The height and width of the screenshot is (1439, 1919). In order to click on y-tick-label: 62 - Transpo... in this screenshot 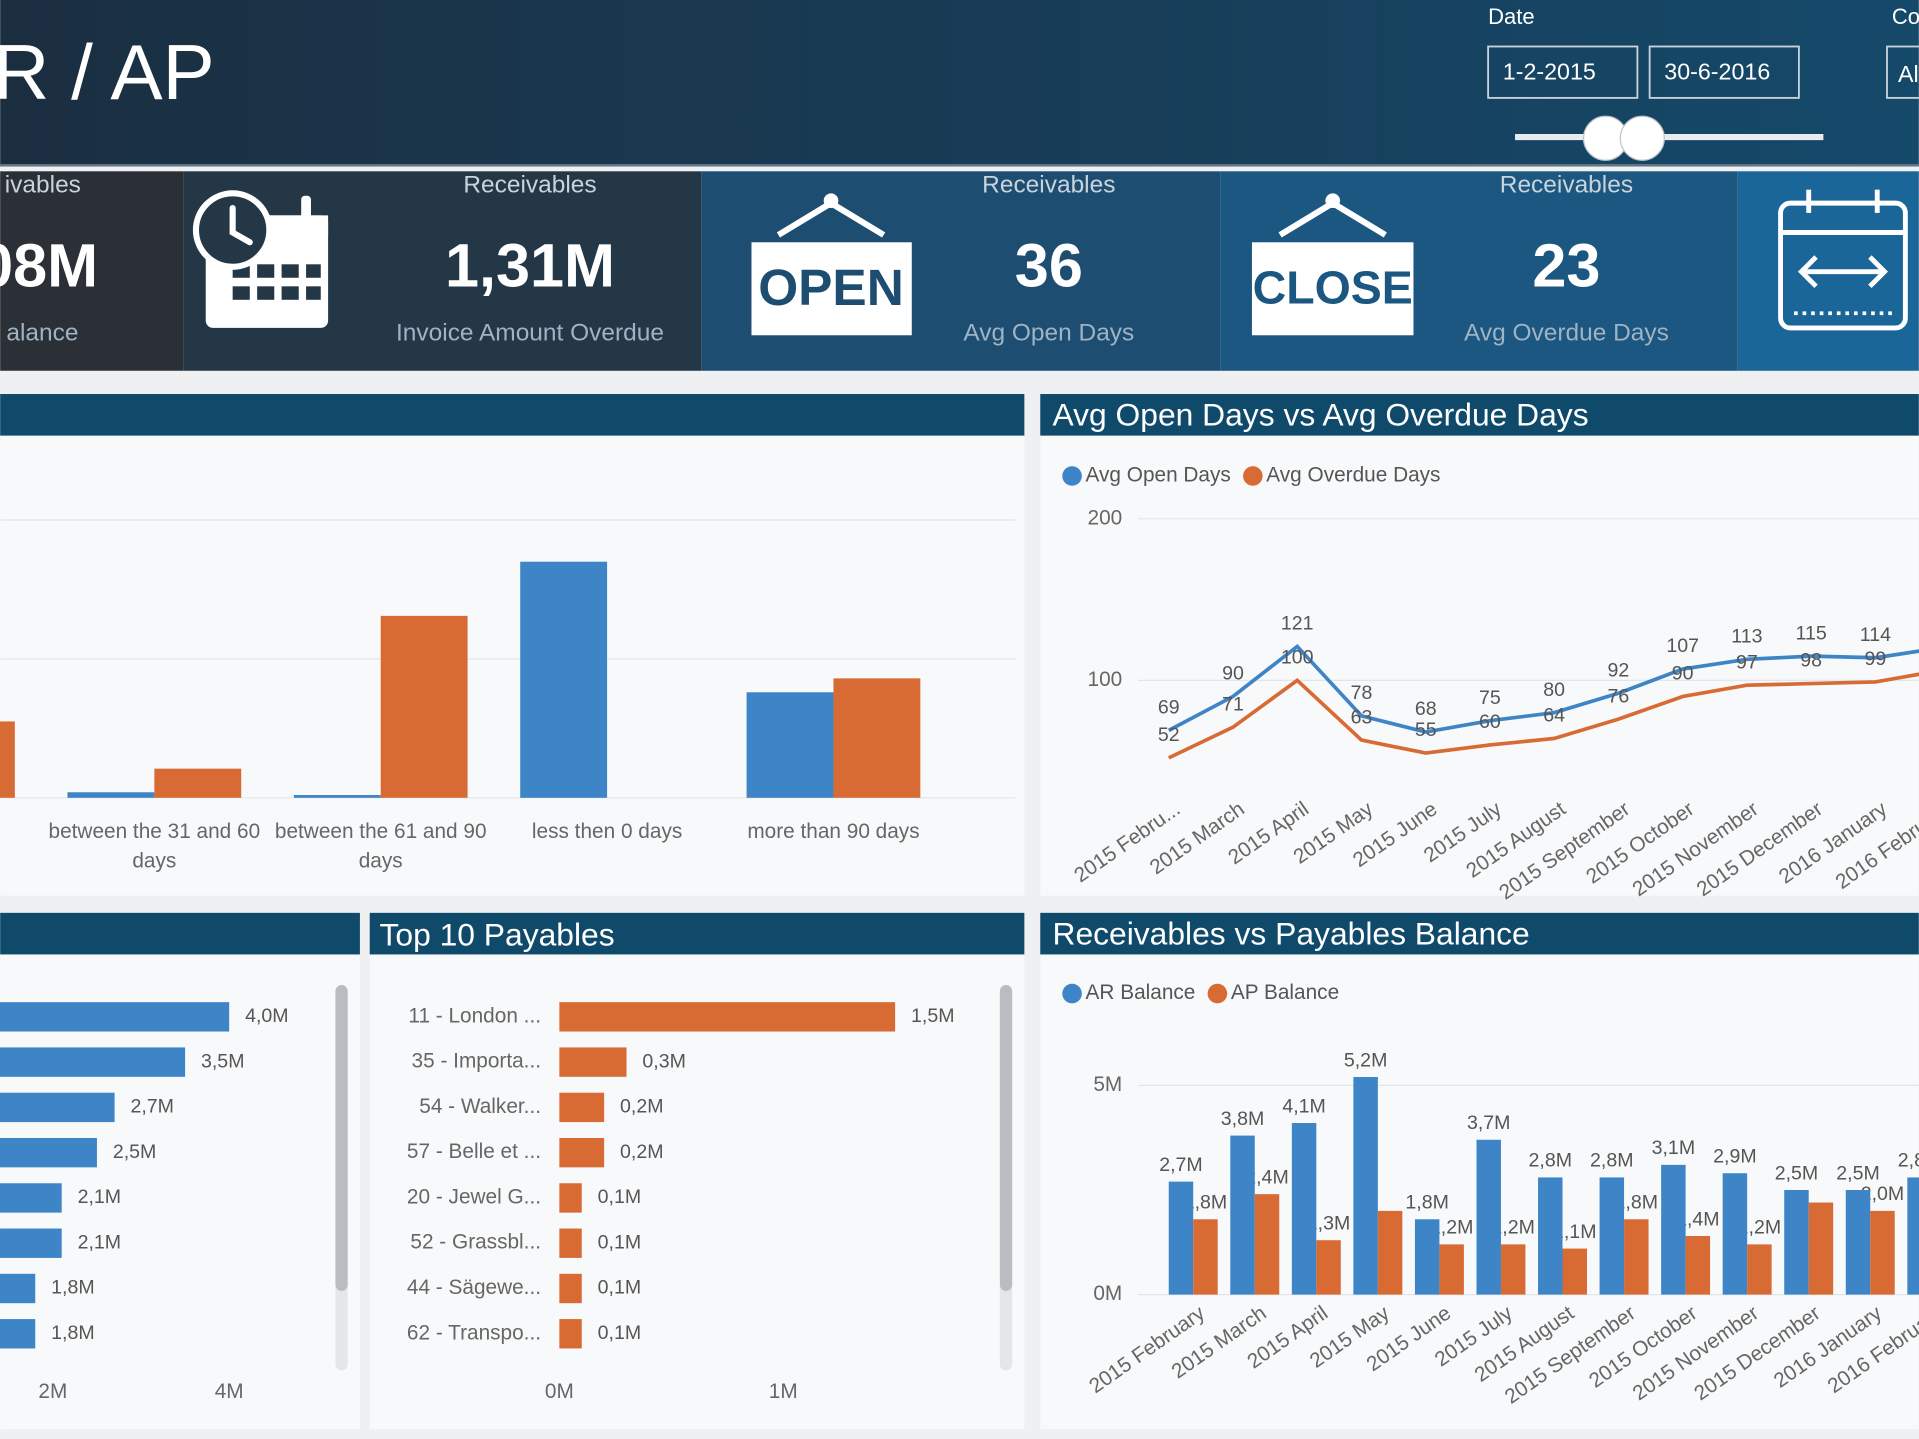, I will do `click(474, 1332)`.